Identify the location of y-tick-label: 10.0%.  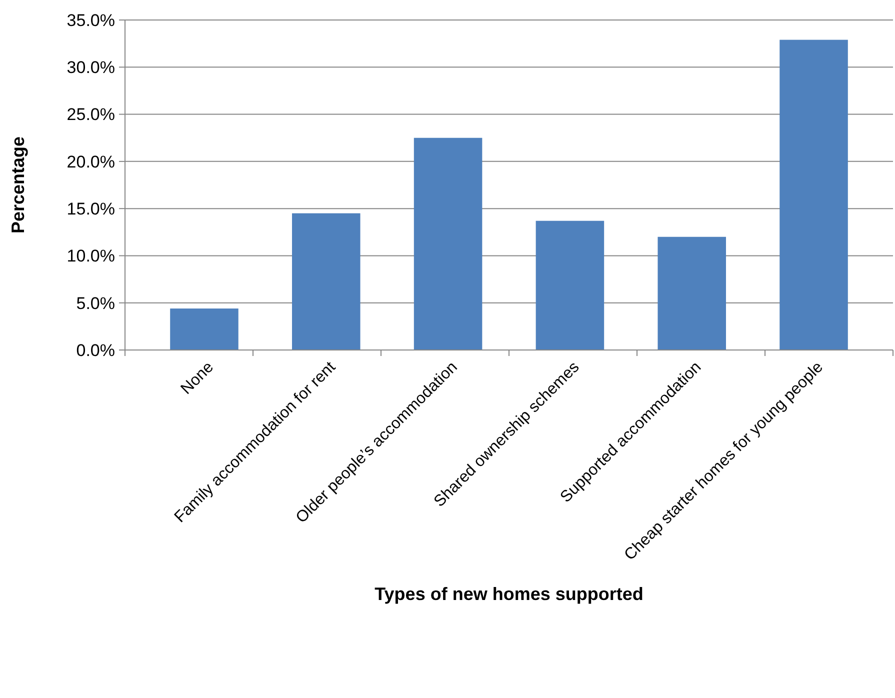
(90, 256).